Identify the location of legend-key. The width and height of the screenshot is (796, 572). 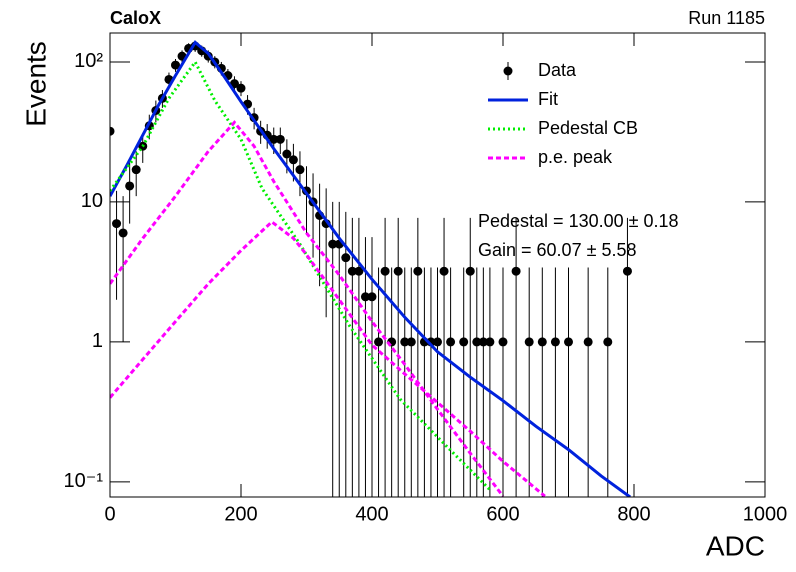
(508, 71).